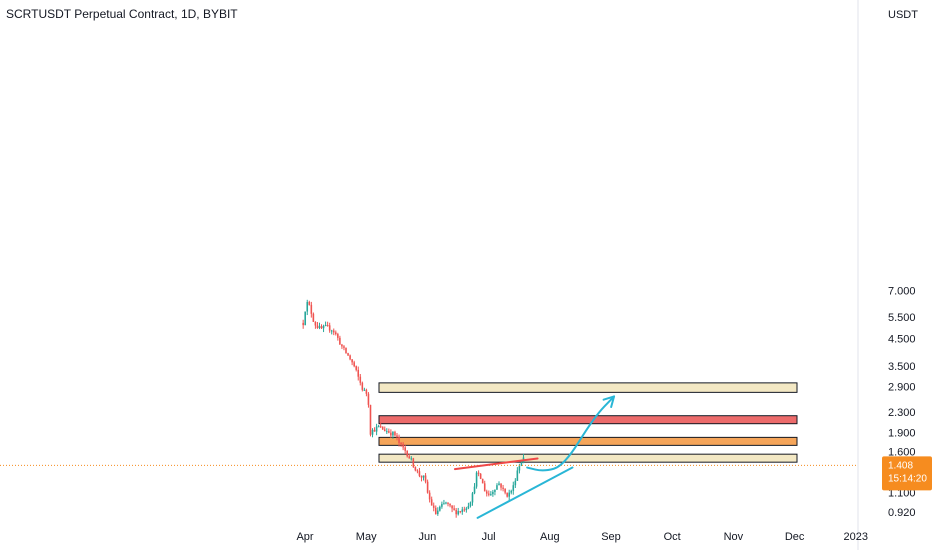 The image size is (932, 555). What do you see at coordinates (582, 537) in the screenshot?
I see `time-axis: Apr May Jun Jul Aug Sep Oct Nov Dec 2023` at bounding box center [582, 537].